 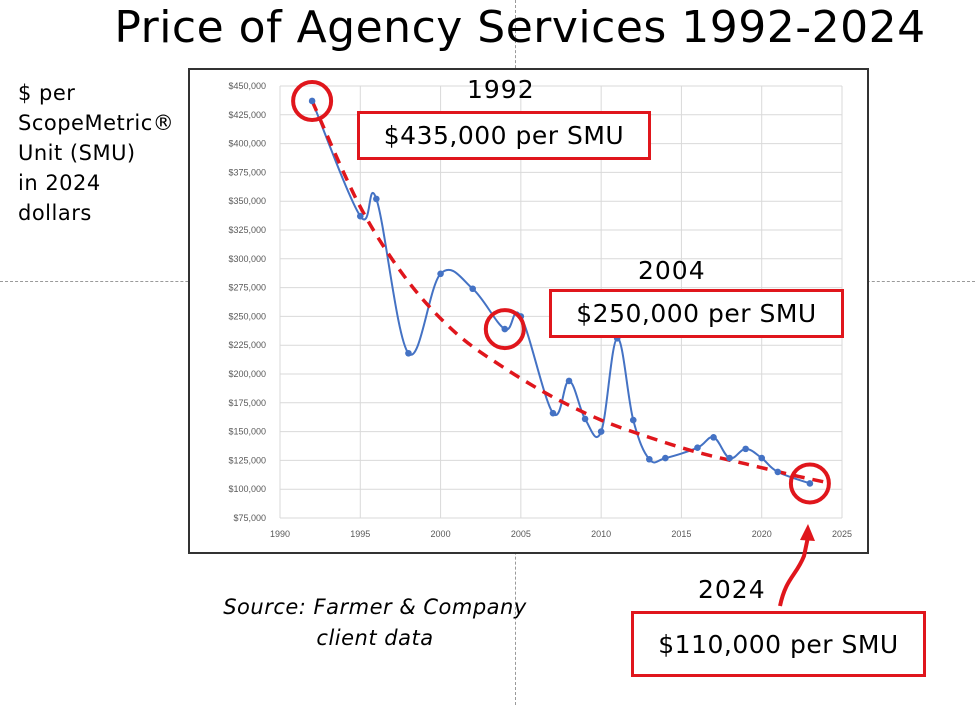 I want to click on y-tick-label: $300,000, so click(x=247, y=259).